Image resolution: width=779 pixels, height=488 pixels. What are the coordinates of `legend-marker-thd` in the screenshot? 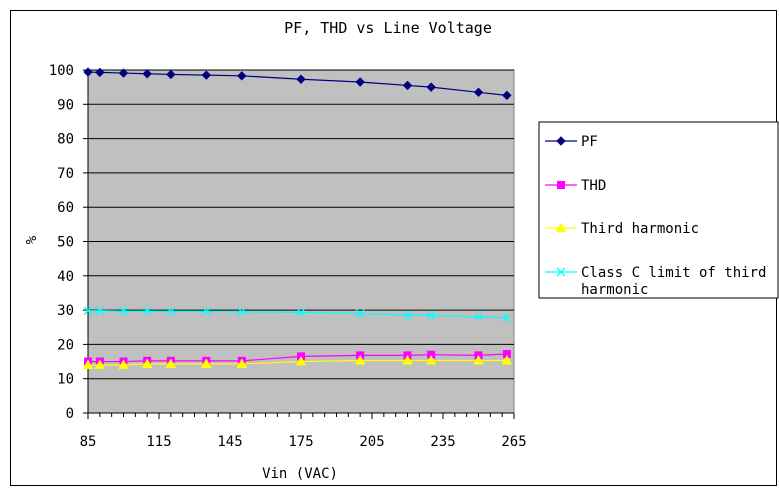 It's located at (561, 185).